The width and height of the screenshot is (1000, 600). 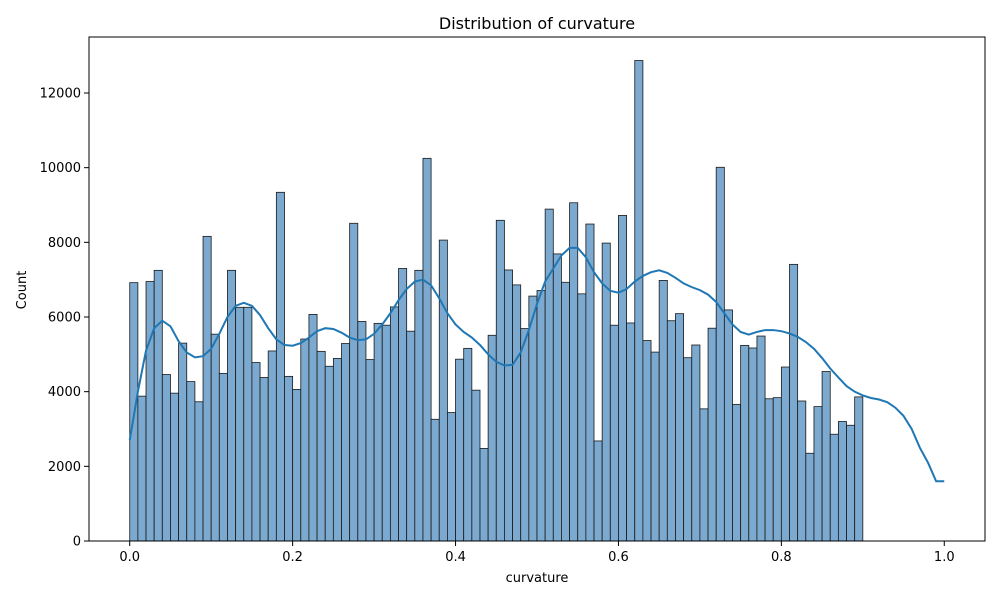 I want to click on y-axis-label: Count, so click(x=22, y=290).